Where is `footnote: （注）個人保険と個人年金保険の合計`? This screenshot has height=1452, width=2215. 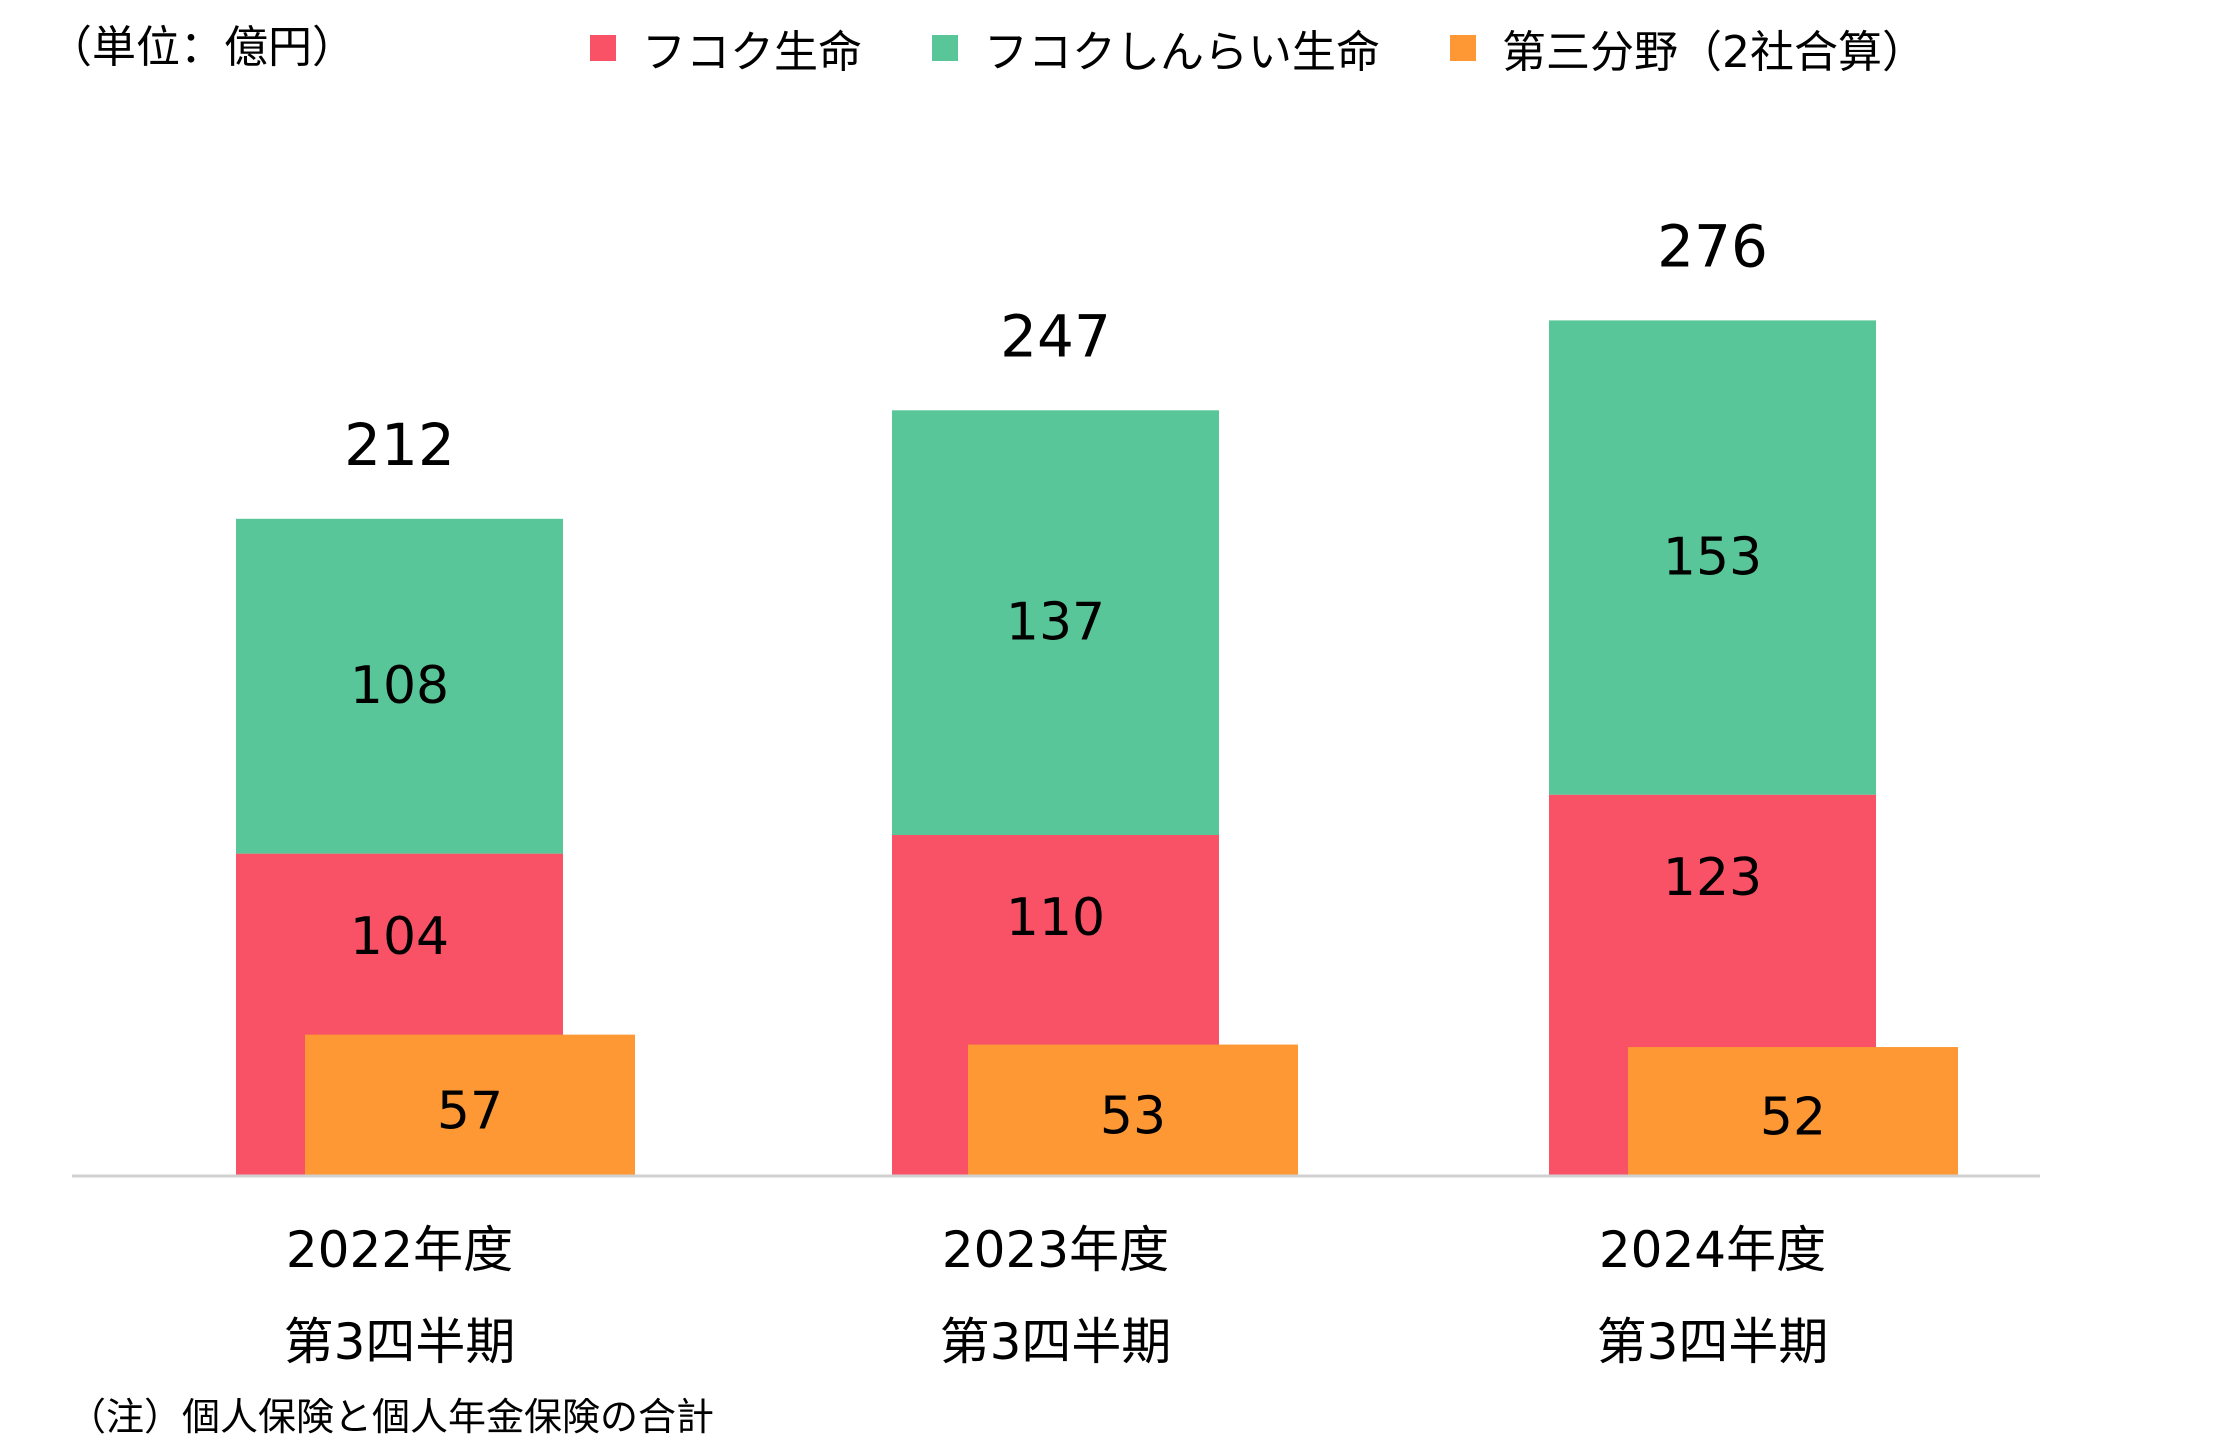 footnote: （注）個人保険と個人年金保険の合計 is located at coordinates (391, 1417).